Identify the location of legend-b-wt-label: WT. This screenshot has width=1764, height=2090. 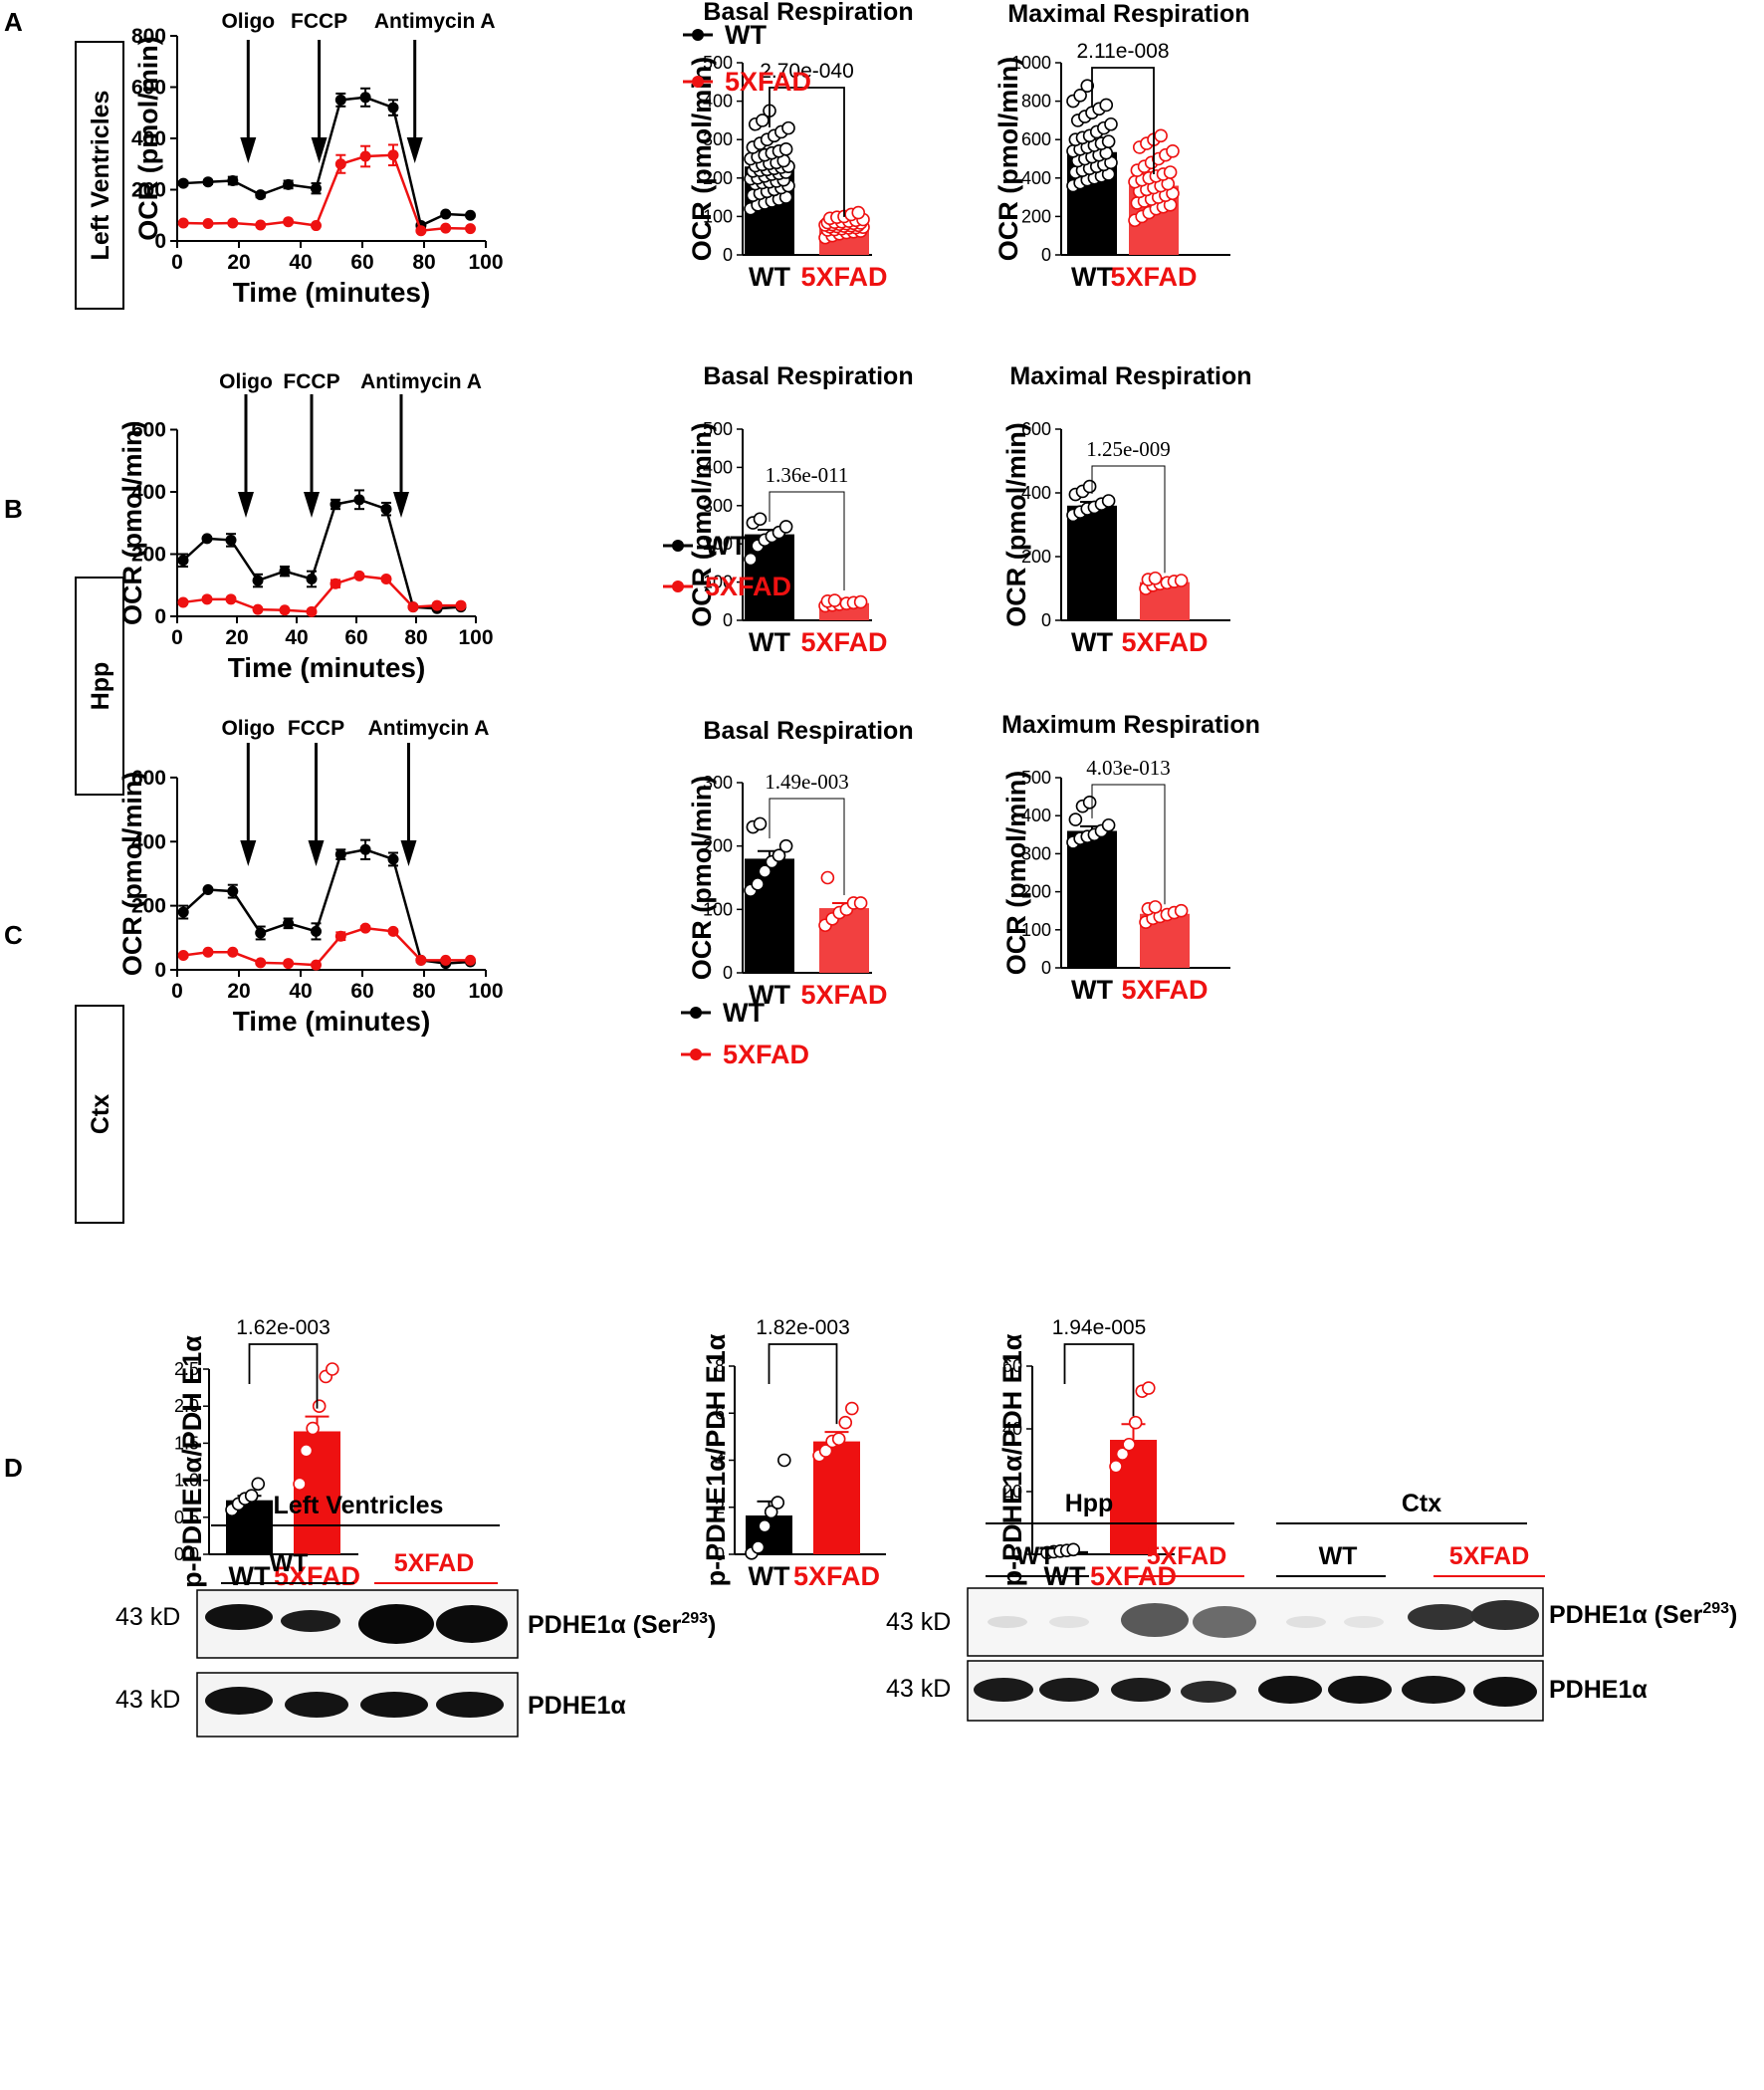
(726, 546).